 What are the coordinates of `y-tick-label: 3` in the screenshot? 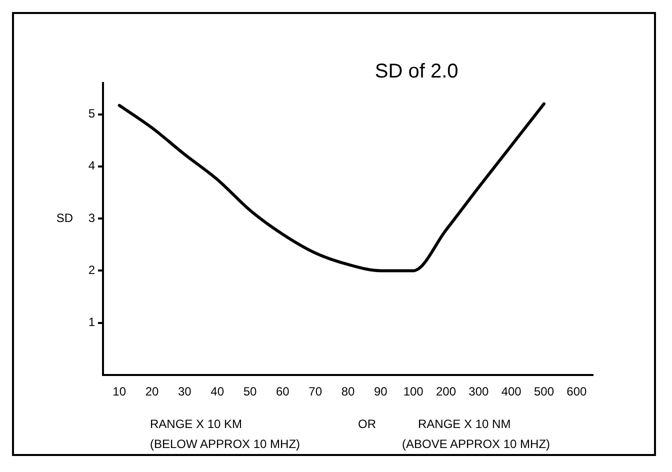 It's located at (92, 217).